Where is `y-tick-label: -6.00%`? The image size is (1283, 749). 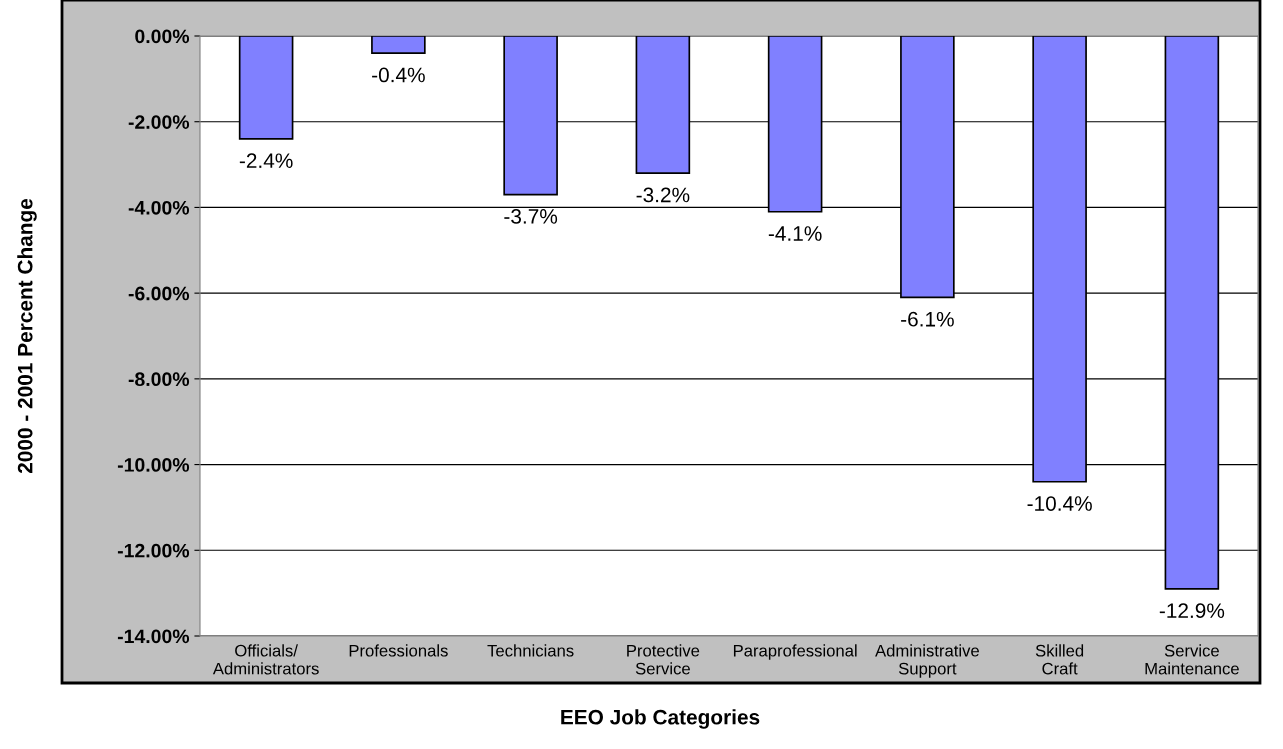
y-tick-label: -6.00% is located at coordinates (159, 293).